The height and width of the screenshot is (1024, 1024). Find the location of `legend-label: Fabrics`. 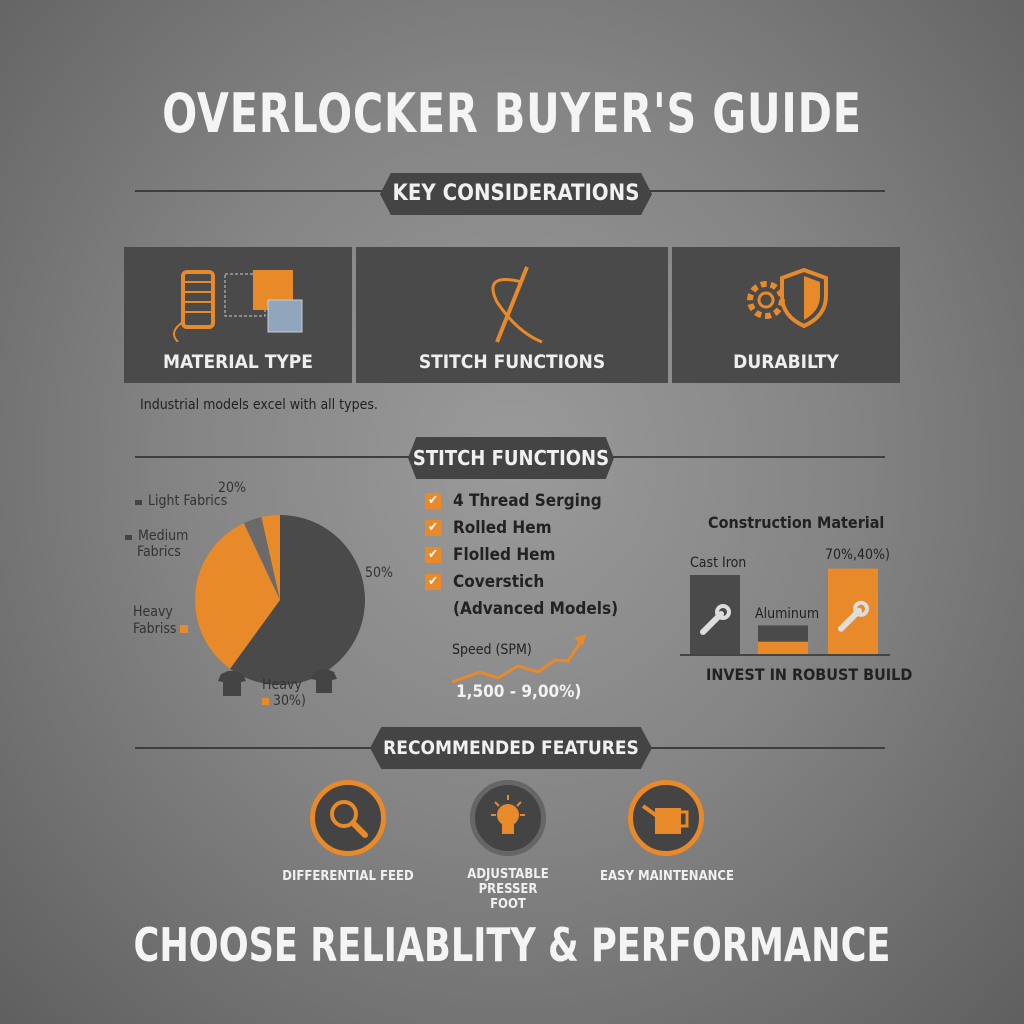

legend-label: Fabrics is located at coordinates (159, 552).